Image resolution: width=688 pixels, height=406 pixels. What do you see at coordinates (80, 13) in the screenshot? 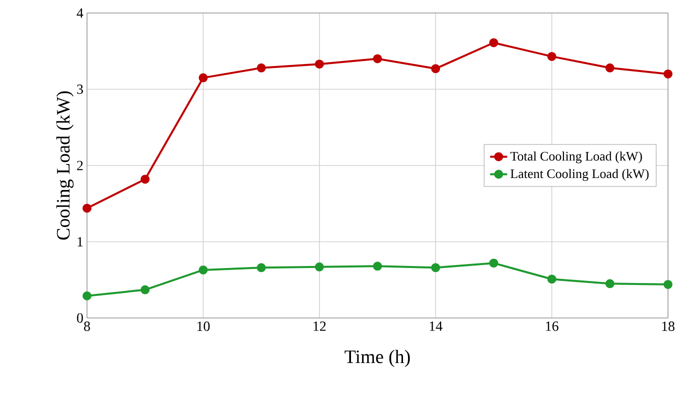
I see `y-tick-label: 4` at bounding box center [80, 13].